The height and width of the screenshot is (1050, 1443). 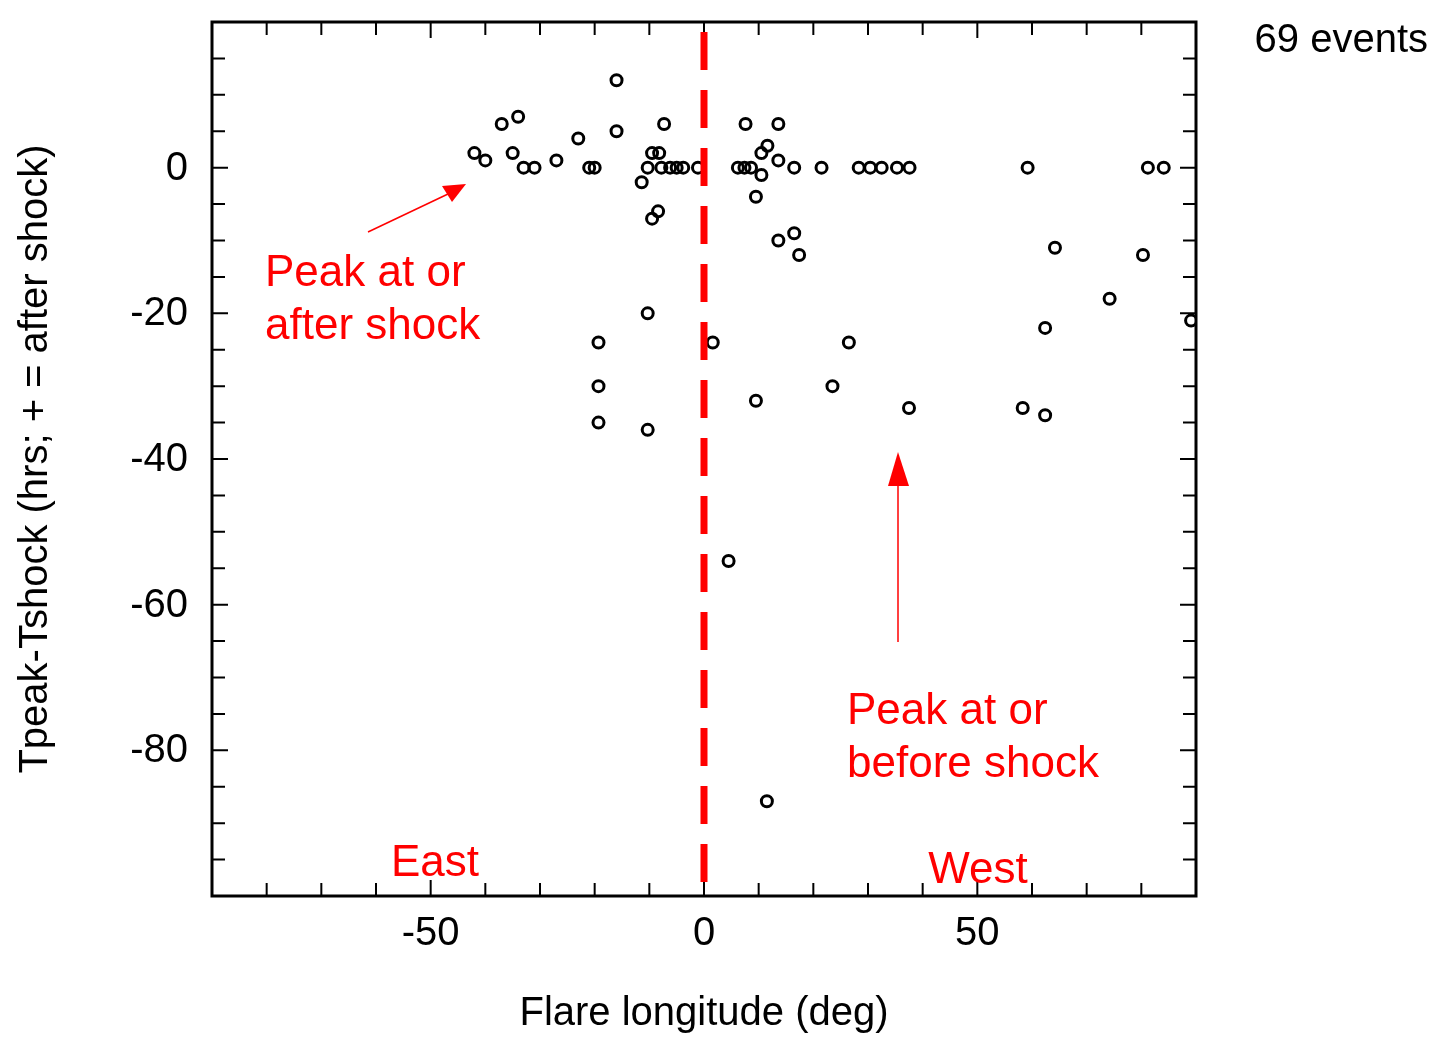 I want to click on y-tick-label: -60, so click(x=159, y=602).